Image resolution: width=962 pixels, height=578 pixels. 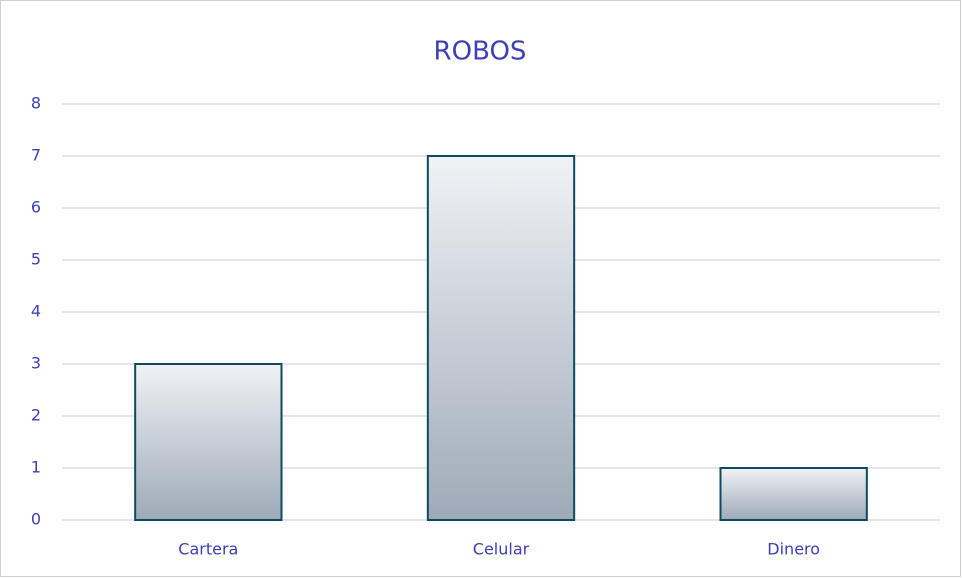 I want to click on y-tick-label: 2, so click(x=36, y=415).